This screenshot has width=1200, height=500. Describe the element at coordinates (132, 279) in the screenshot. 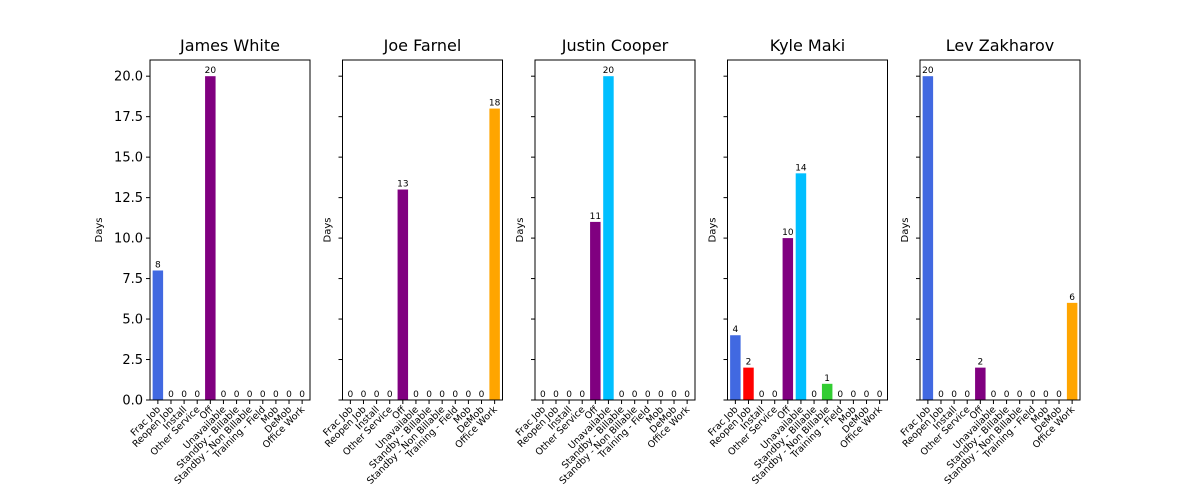

I see `y-tick-label: 7.5` at that location.